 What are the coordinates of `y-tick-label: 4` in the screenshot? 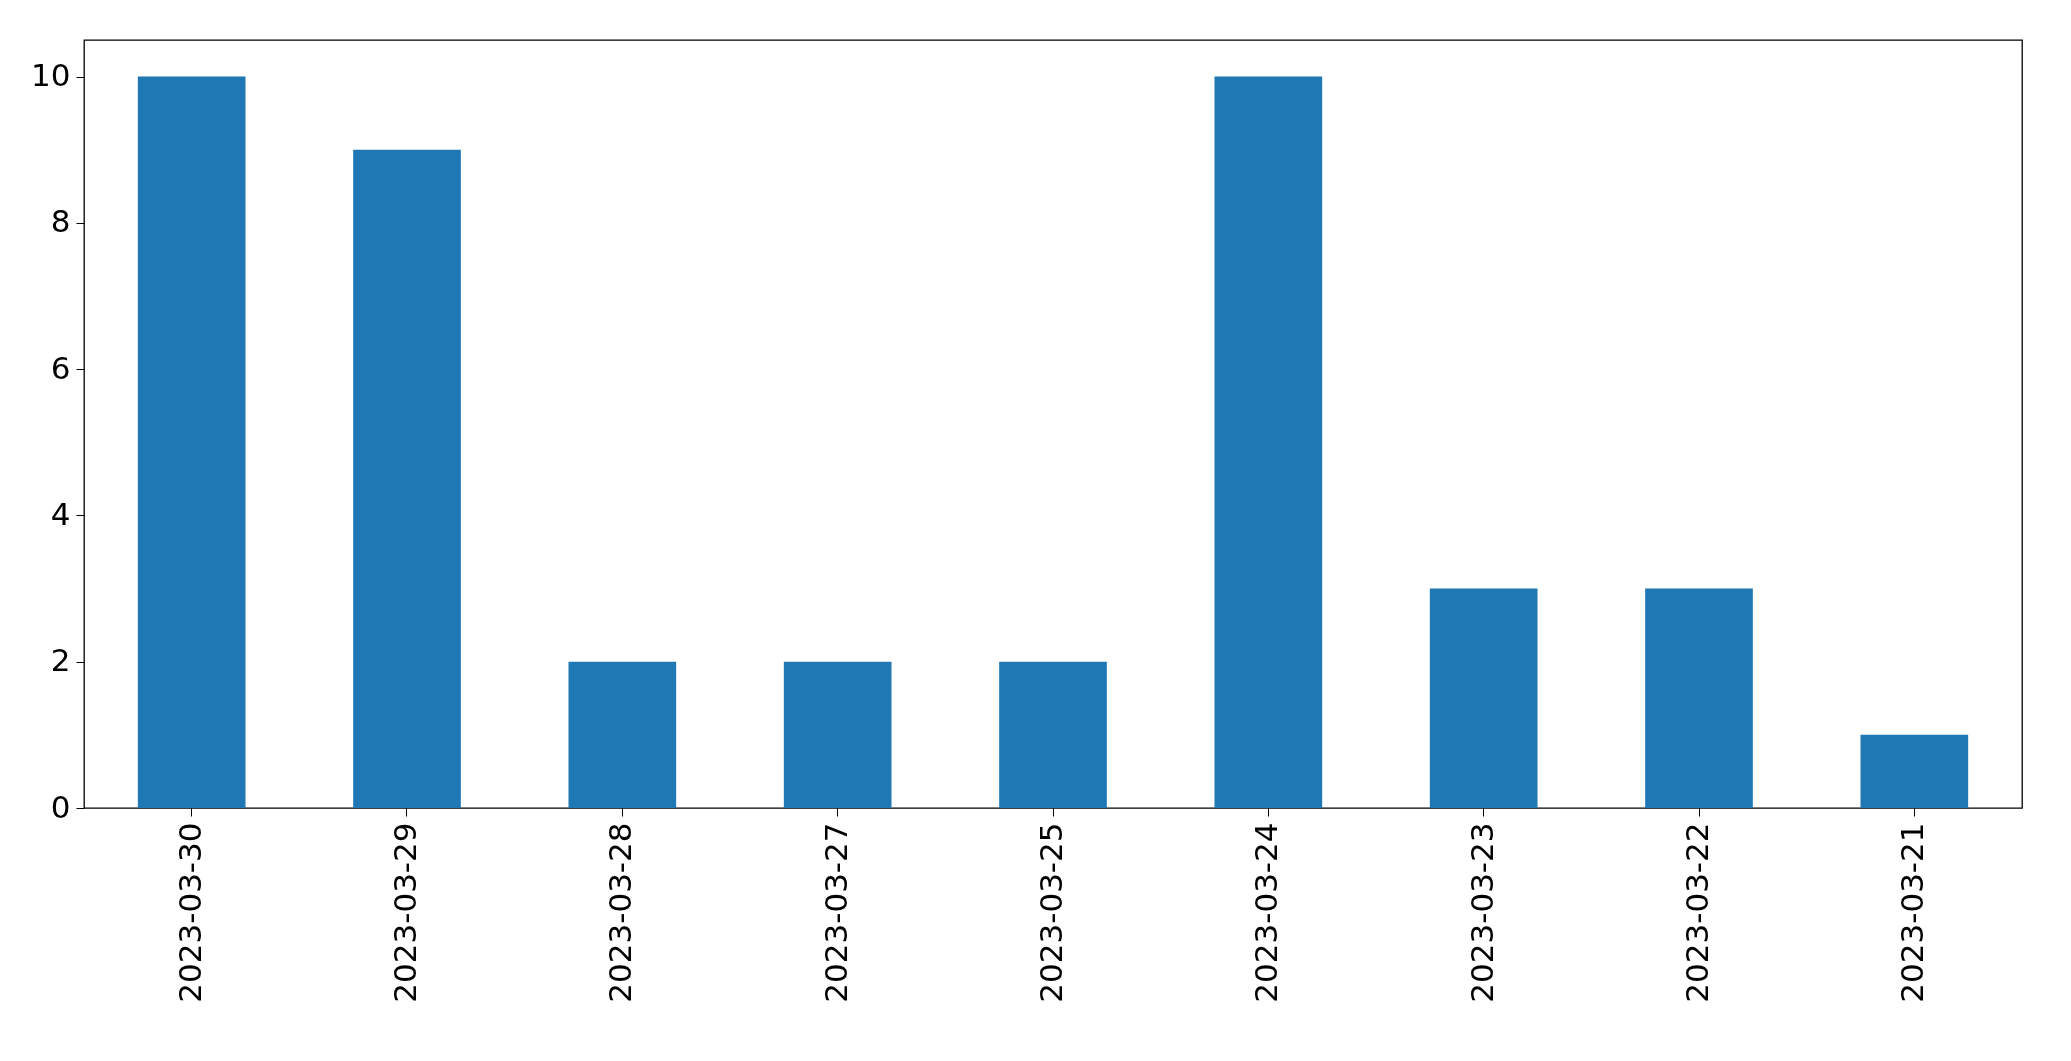 It's located at (60, 513).